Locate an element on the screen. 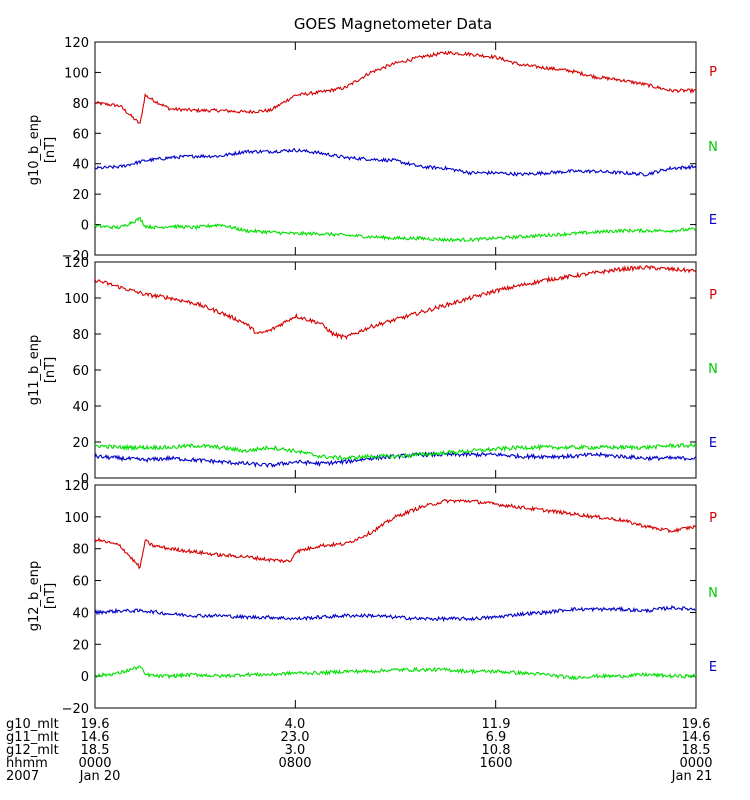 The image size is (750, 800). panel-g11-legend-p: P is located at coordinates (713, 295).